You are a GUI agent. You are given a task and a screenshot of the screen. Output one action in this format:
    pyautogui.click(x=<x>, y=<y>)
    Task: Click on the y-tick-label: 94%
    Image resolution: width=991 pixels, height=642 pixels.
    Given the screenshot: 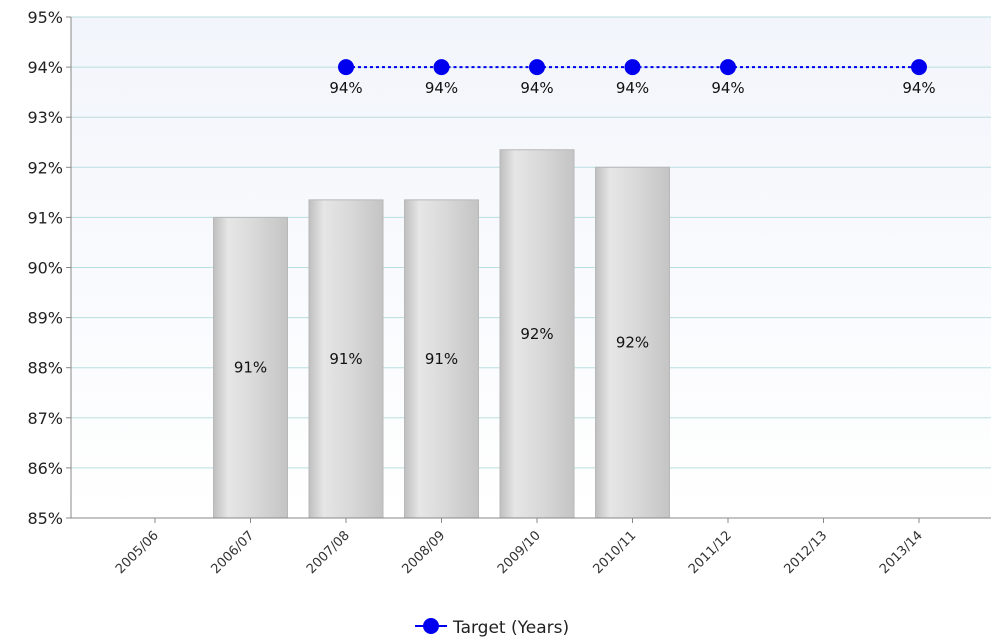 What is the action you would take?
    pyautogui.click(x=45, y=67)
    